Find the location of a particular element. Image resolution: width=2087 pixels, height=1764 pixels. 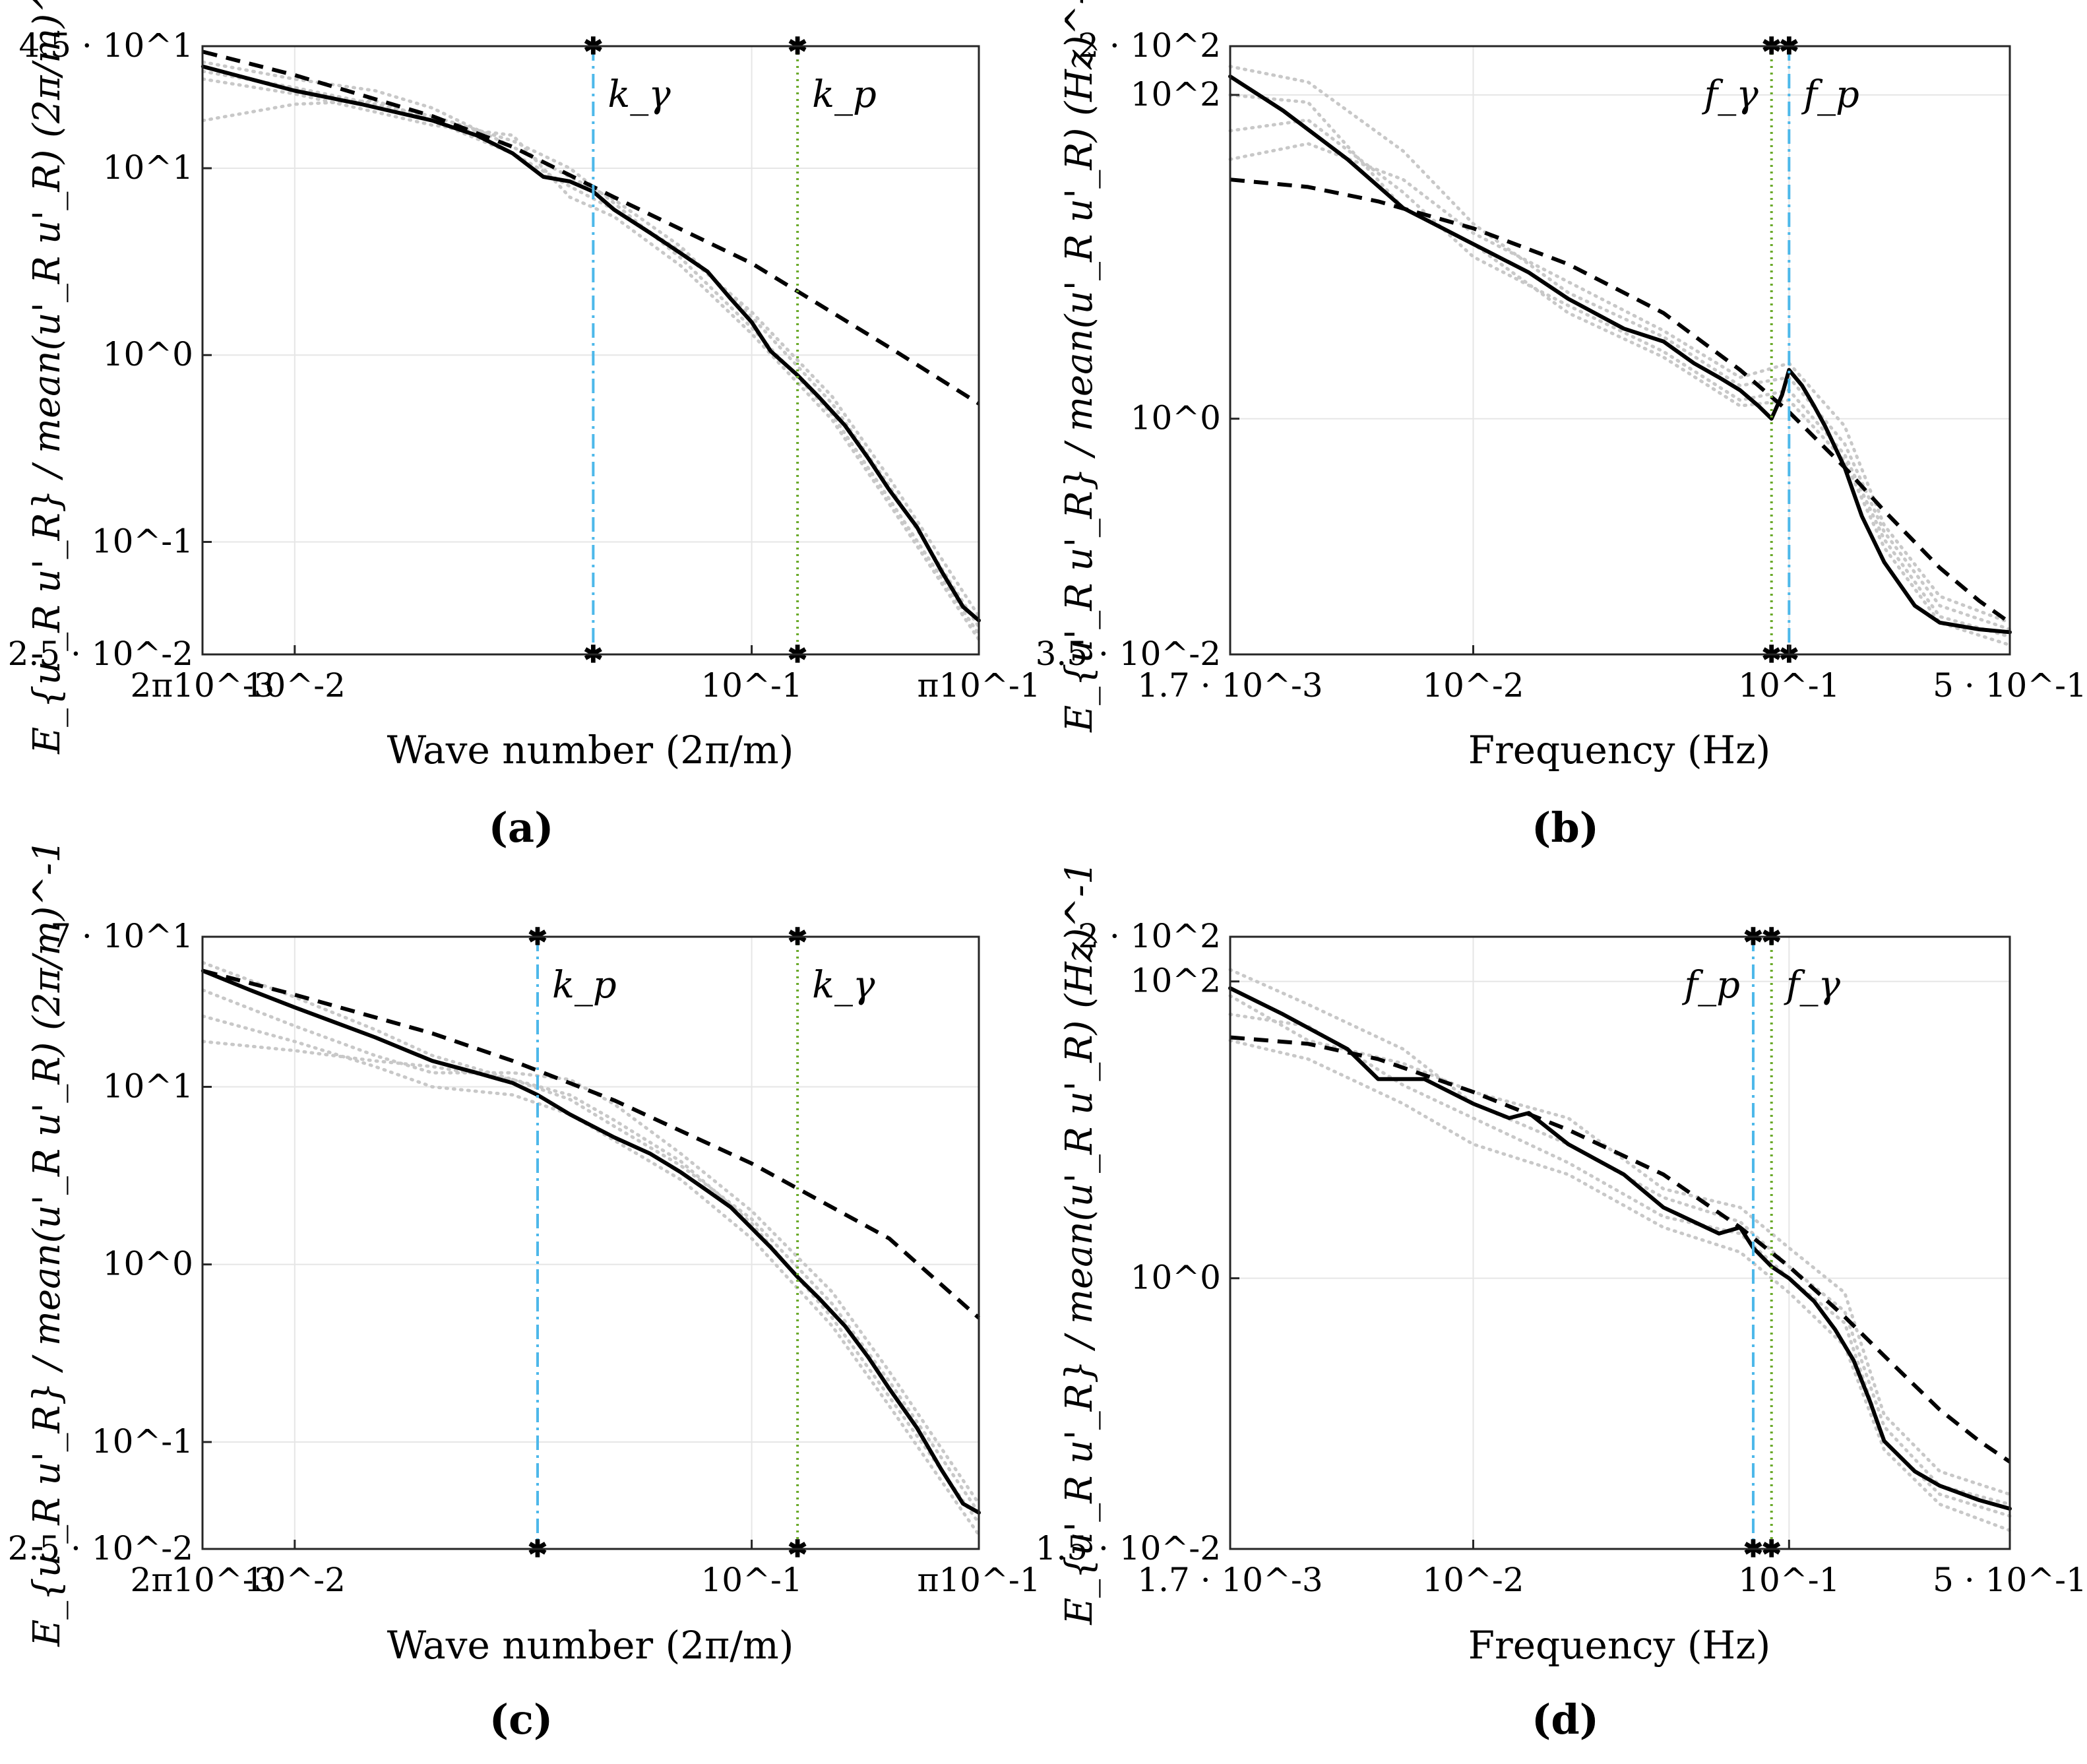

y-tick-label: 1.5 · 10^-2 is located at coordinates (1128, 1548).